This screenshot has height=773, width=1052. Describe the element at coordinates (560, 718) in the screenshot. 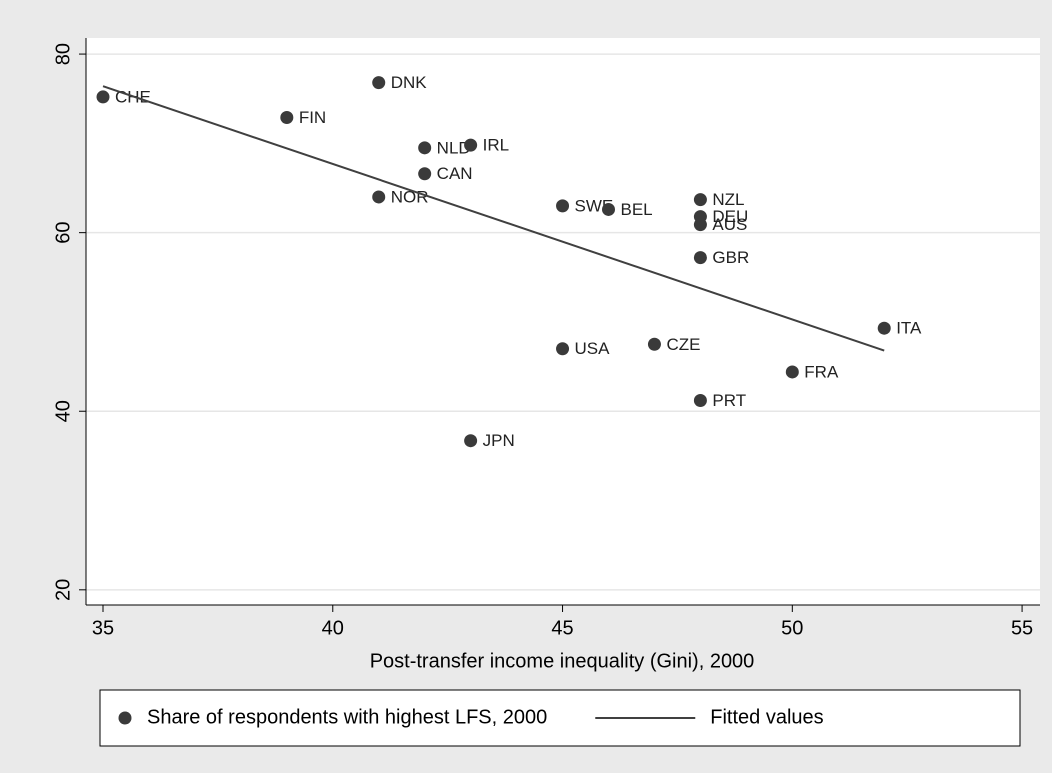

I see `legend` at that location.